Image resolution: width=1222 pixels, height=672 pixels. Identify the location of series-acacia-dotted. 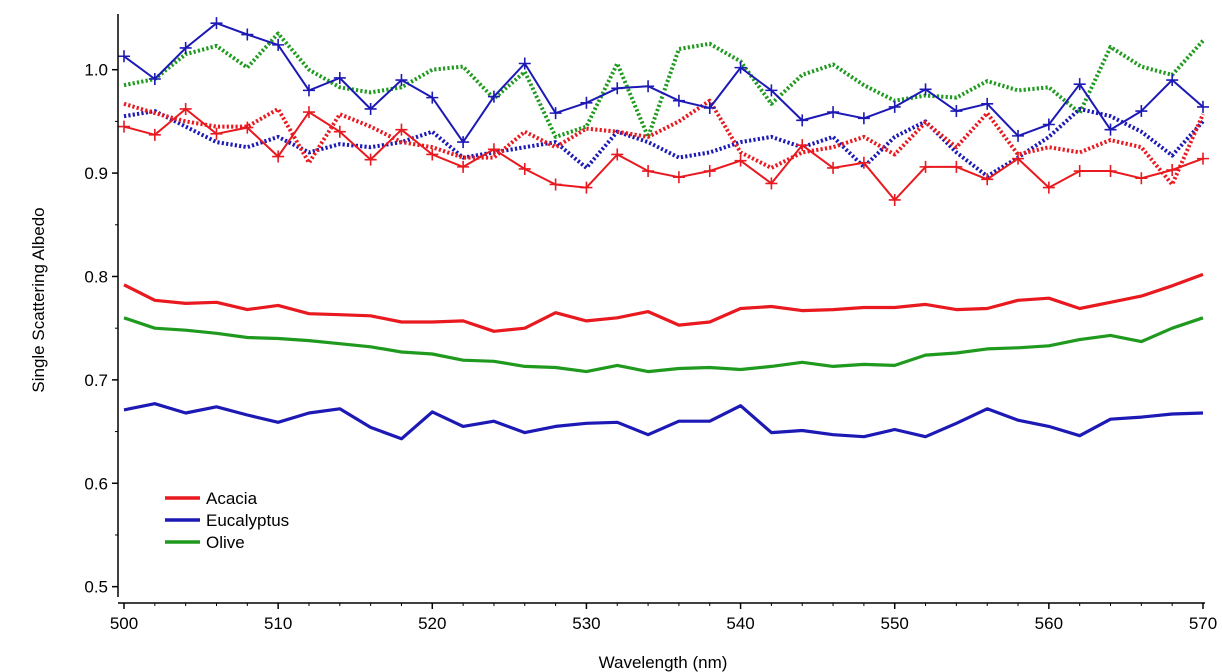
(664, 142).